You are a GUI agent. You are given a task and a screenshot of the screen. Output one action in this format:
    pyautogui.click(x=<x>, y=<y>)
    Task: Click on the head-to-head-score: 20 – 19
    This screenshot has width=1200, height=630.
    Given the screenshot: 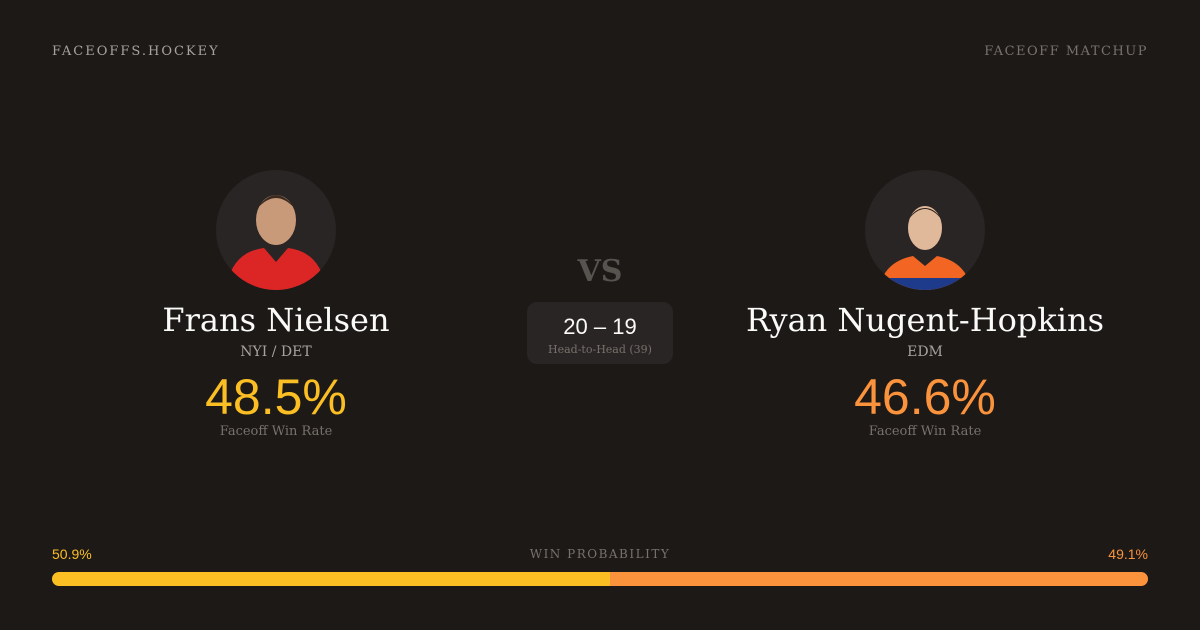 What is the action you would take?
    pyautogui.click(x=600, y=326)
    